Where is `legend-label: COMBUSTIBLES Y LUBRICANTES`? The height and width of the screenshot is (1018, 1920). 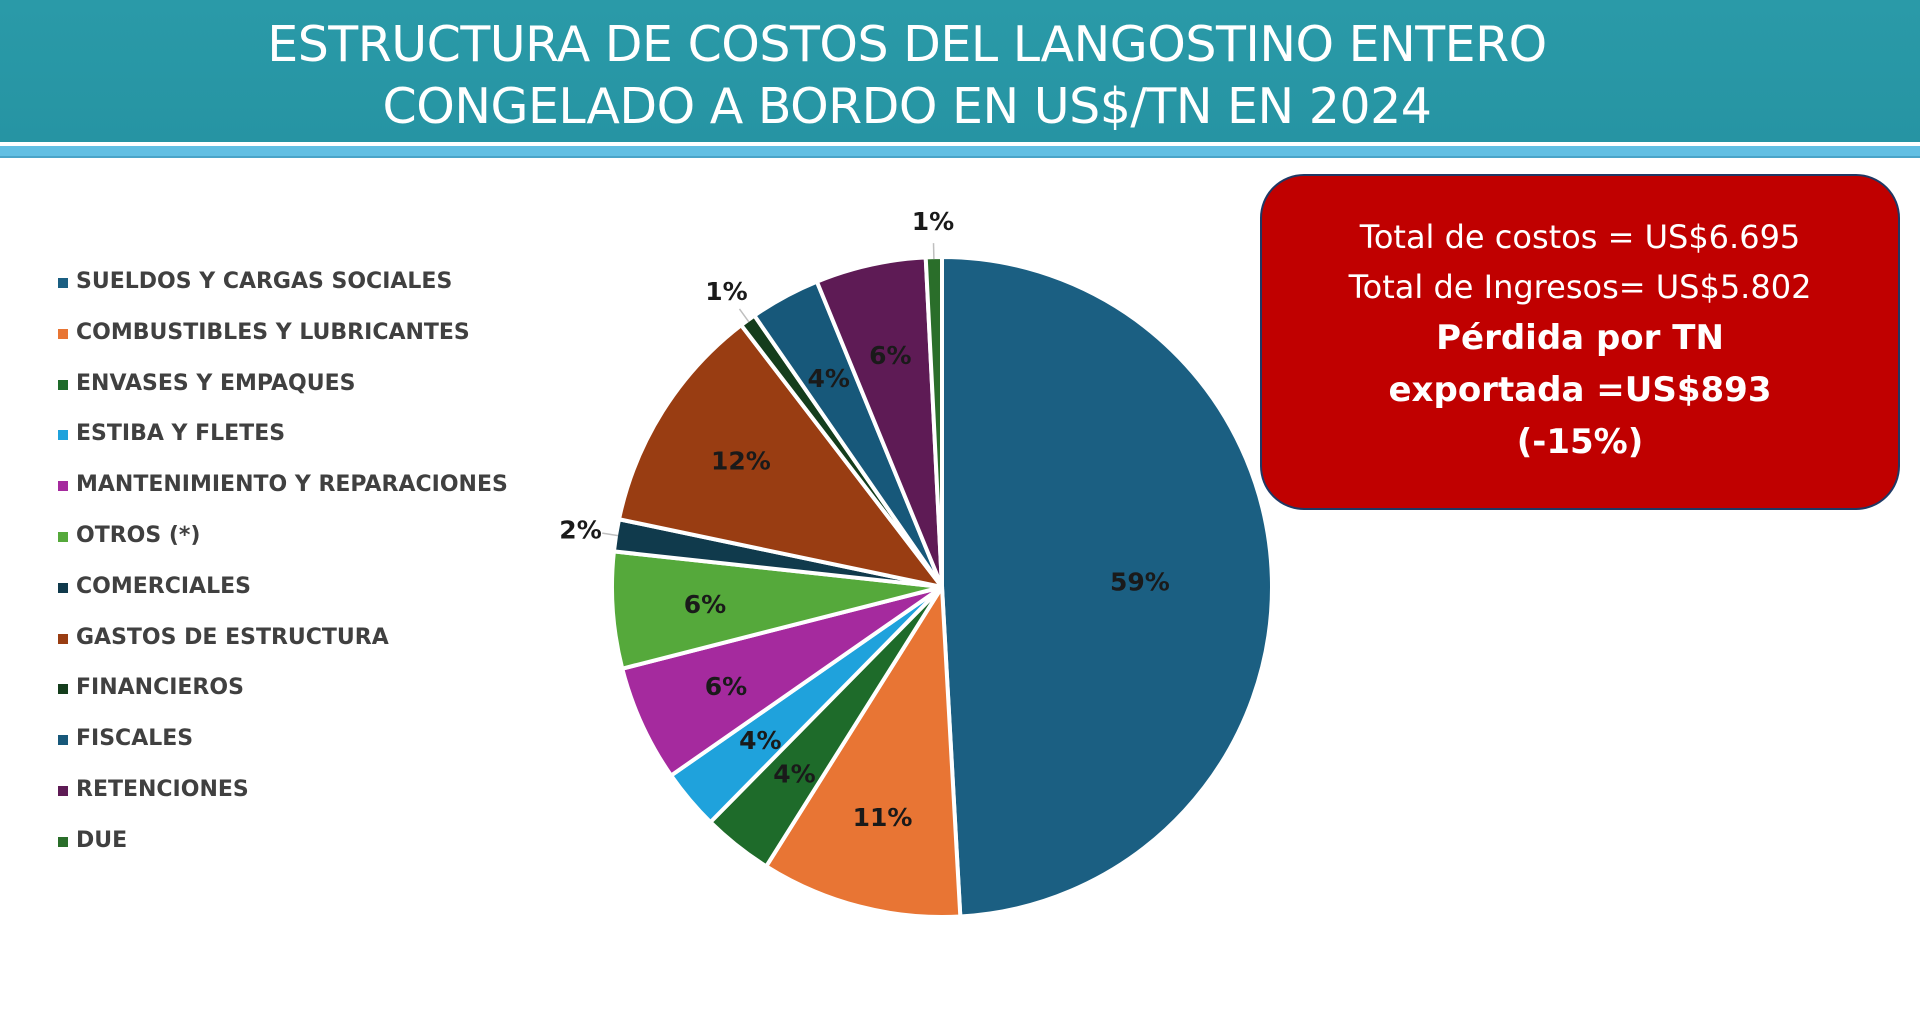 legend-label: COMBUSTIBLES Y LUBRICANTES is located at coordinates (273, 332).